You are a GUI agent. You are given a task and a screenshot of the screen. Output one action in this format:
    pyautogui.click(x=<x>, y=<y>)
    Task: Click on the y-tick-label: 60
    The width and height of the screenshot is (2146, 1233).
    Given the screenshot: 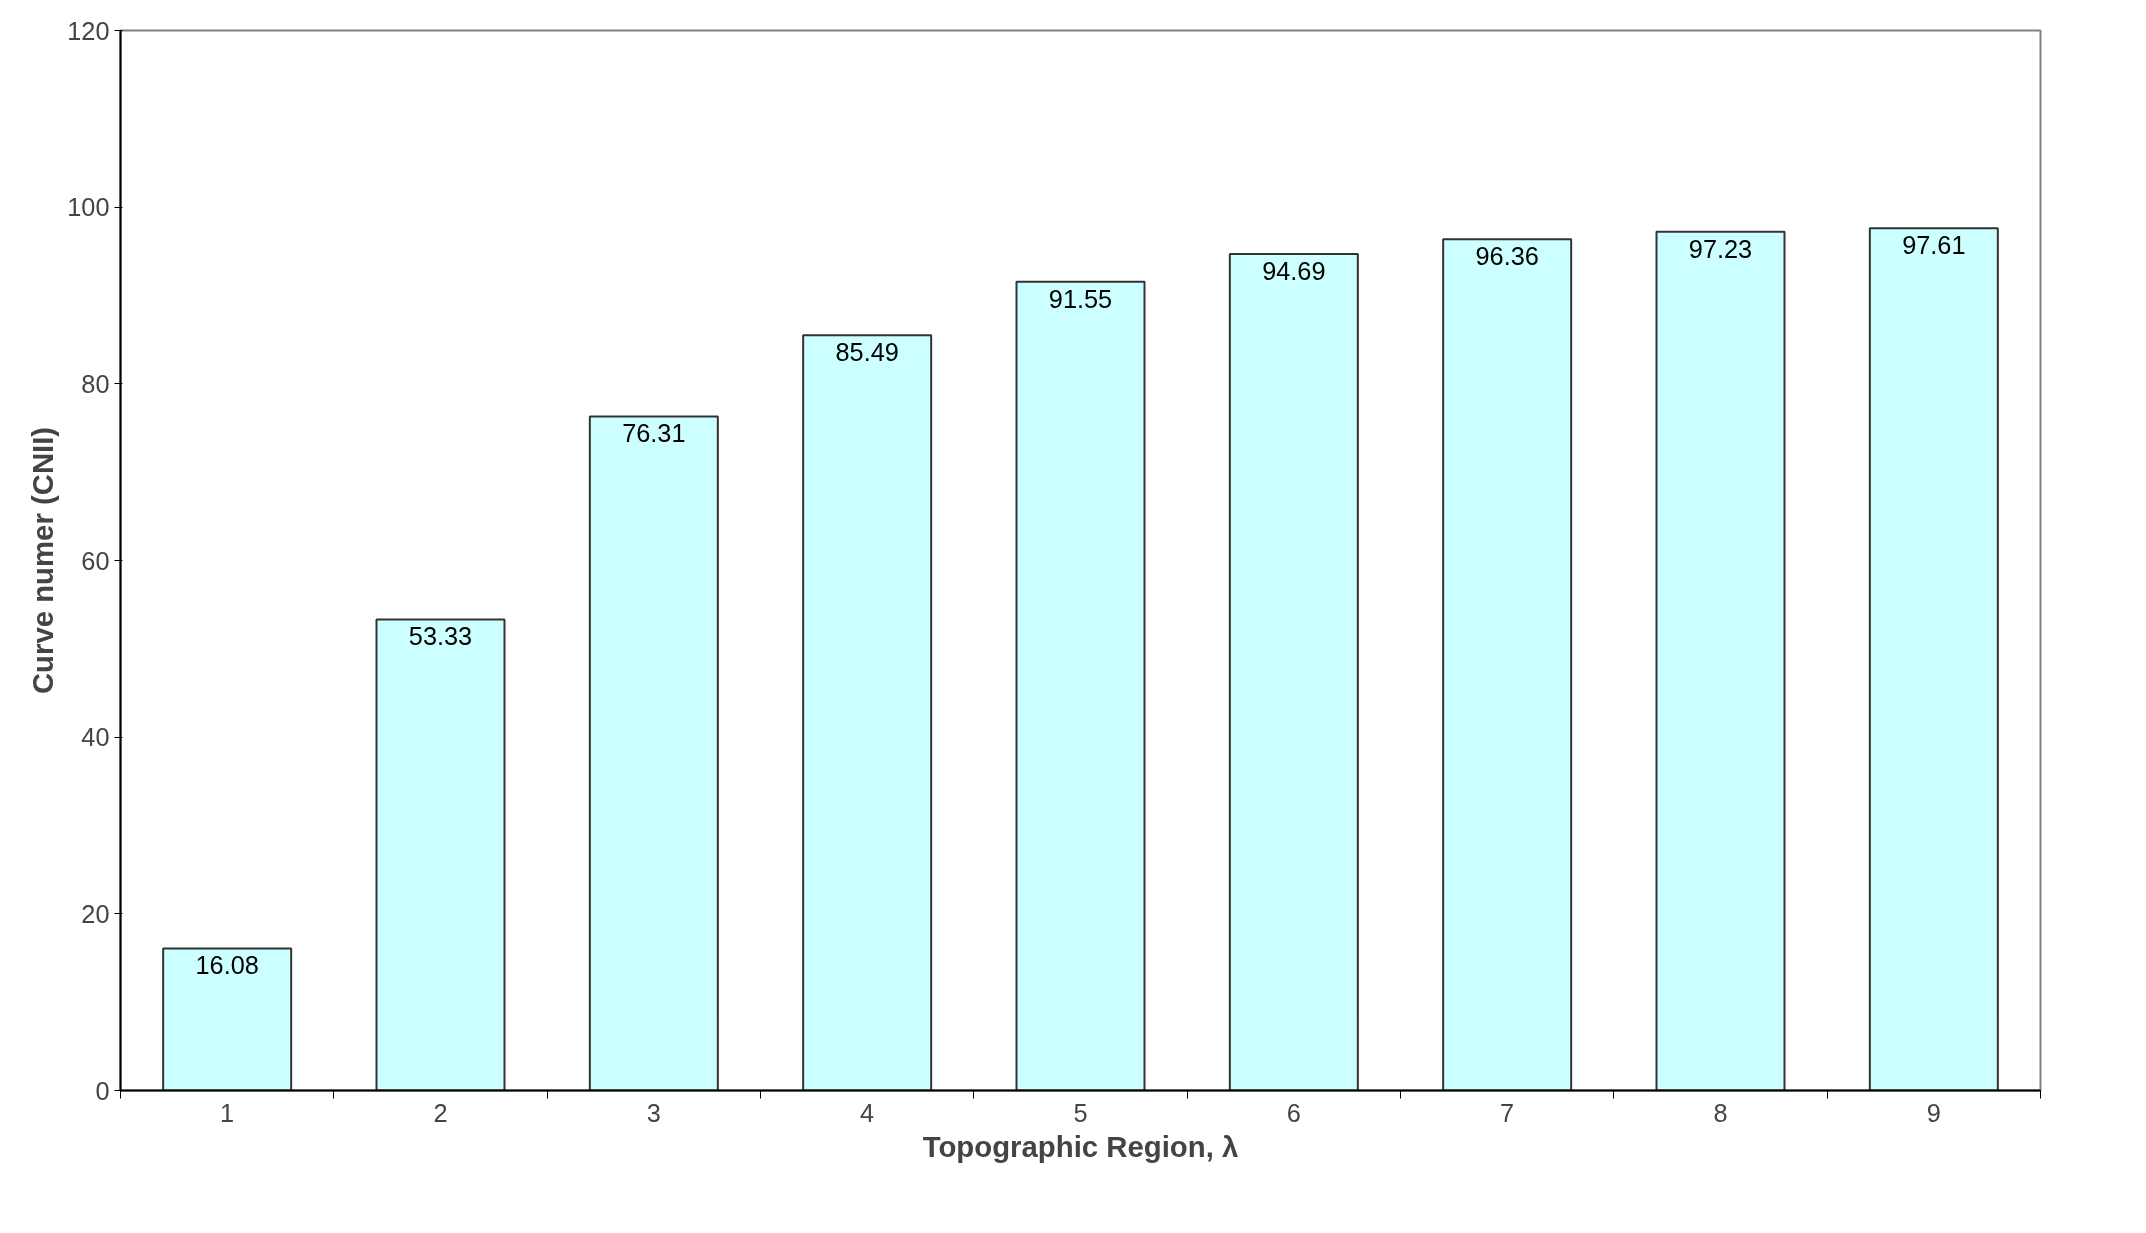 What is the action you would take?
    pyautogui.click(x=95, y=560)
    